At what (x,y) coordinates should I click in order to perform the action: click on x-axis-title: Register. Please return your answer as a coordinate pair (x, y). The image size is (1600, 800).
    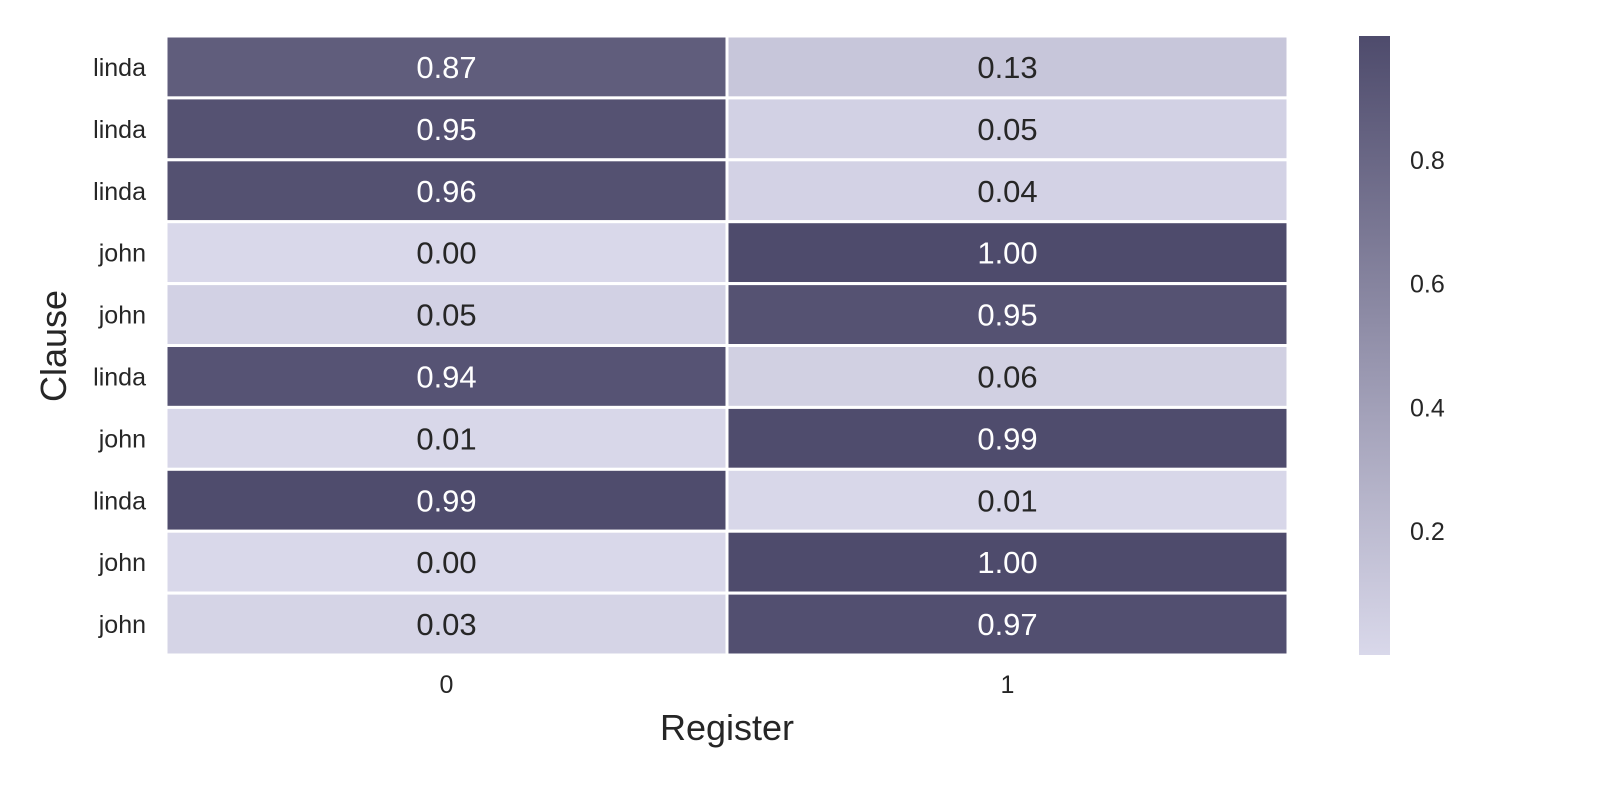
    Looking at the image, I should click on (727, 727).